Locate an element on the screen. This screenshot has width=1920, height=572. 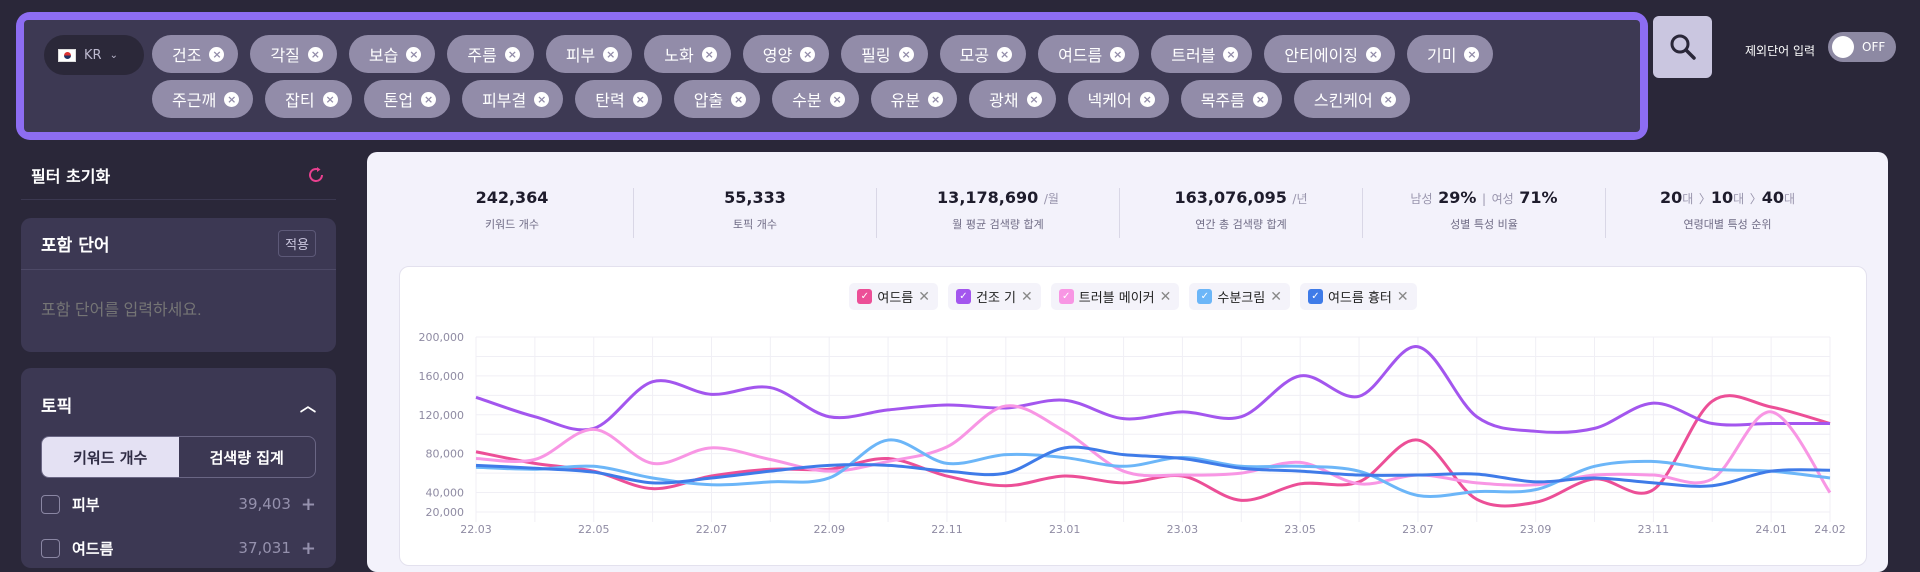
keyword-chip: 피부 × is located at coordinates (589, 54).